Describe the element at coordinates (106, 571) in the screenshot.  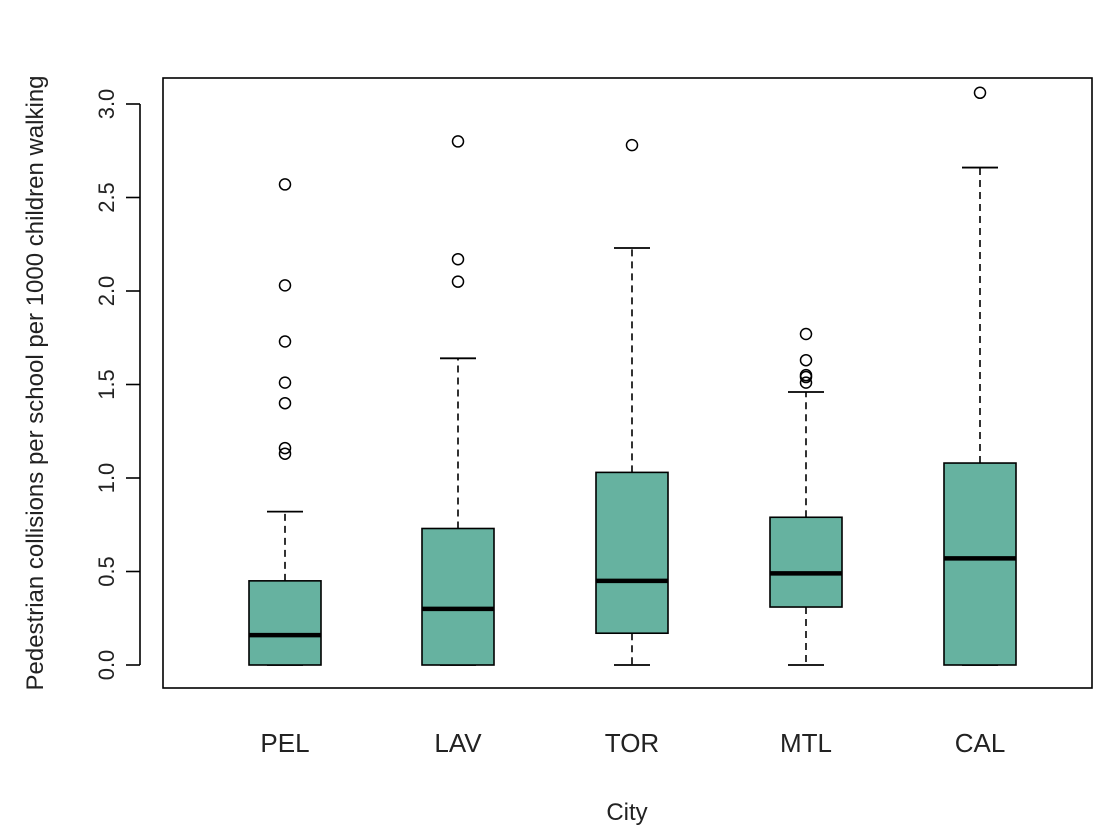
I see `y-tick-label: 0.5` at that location.